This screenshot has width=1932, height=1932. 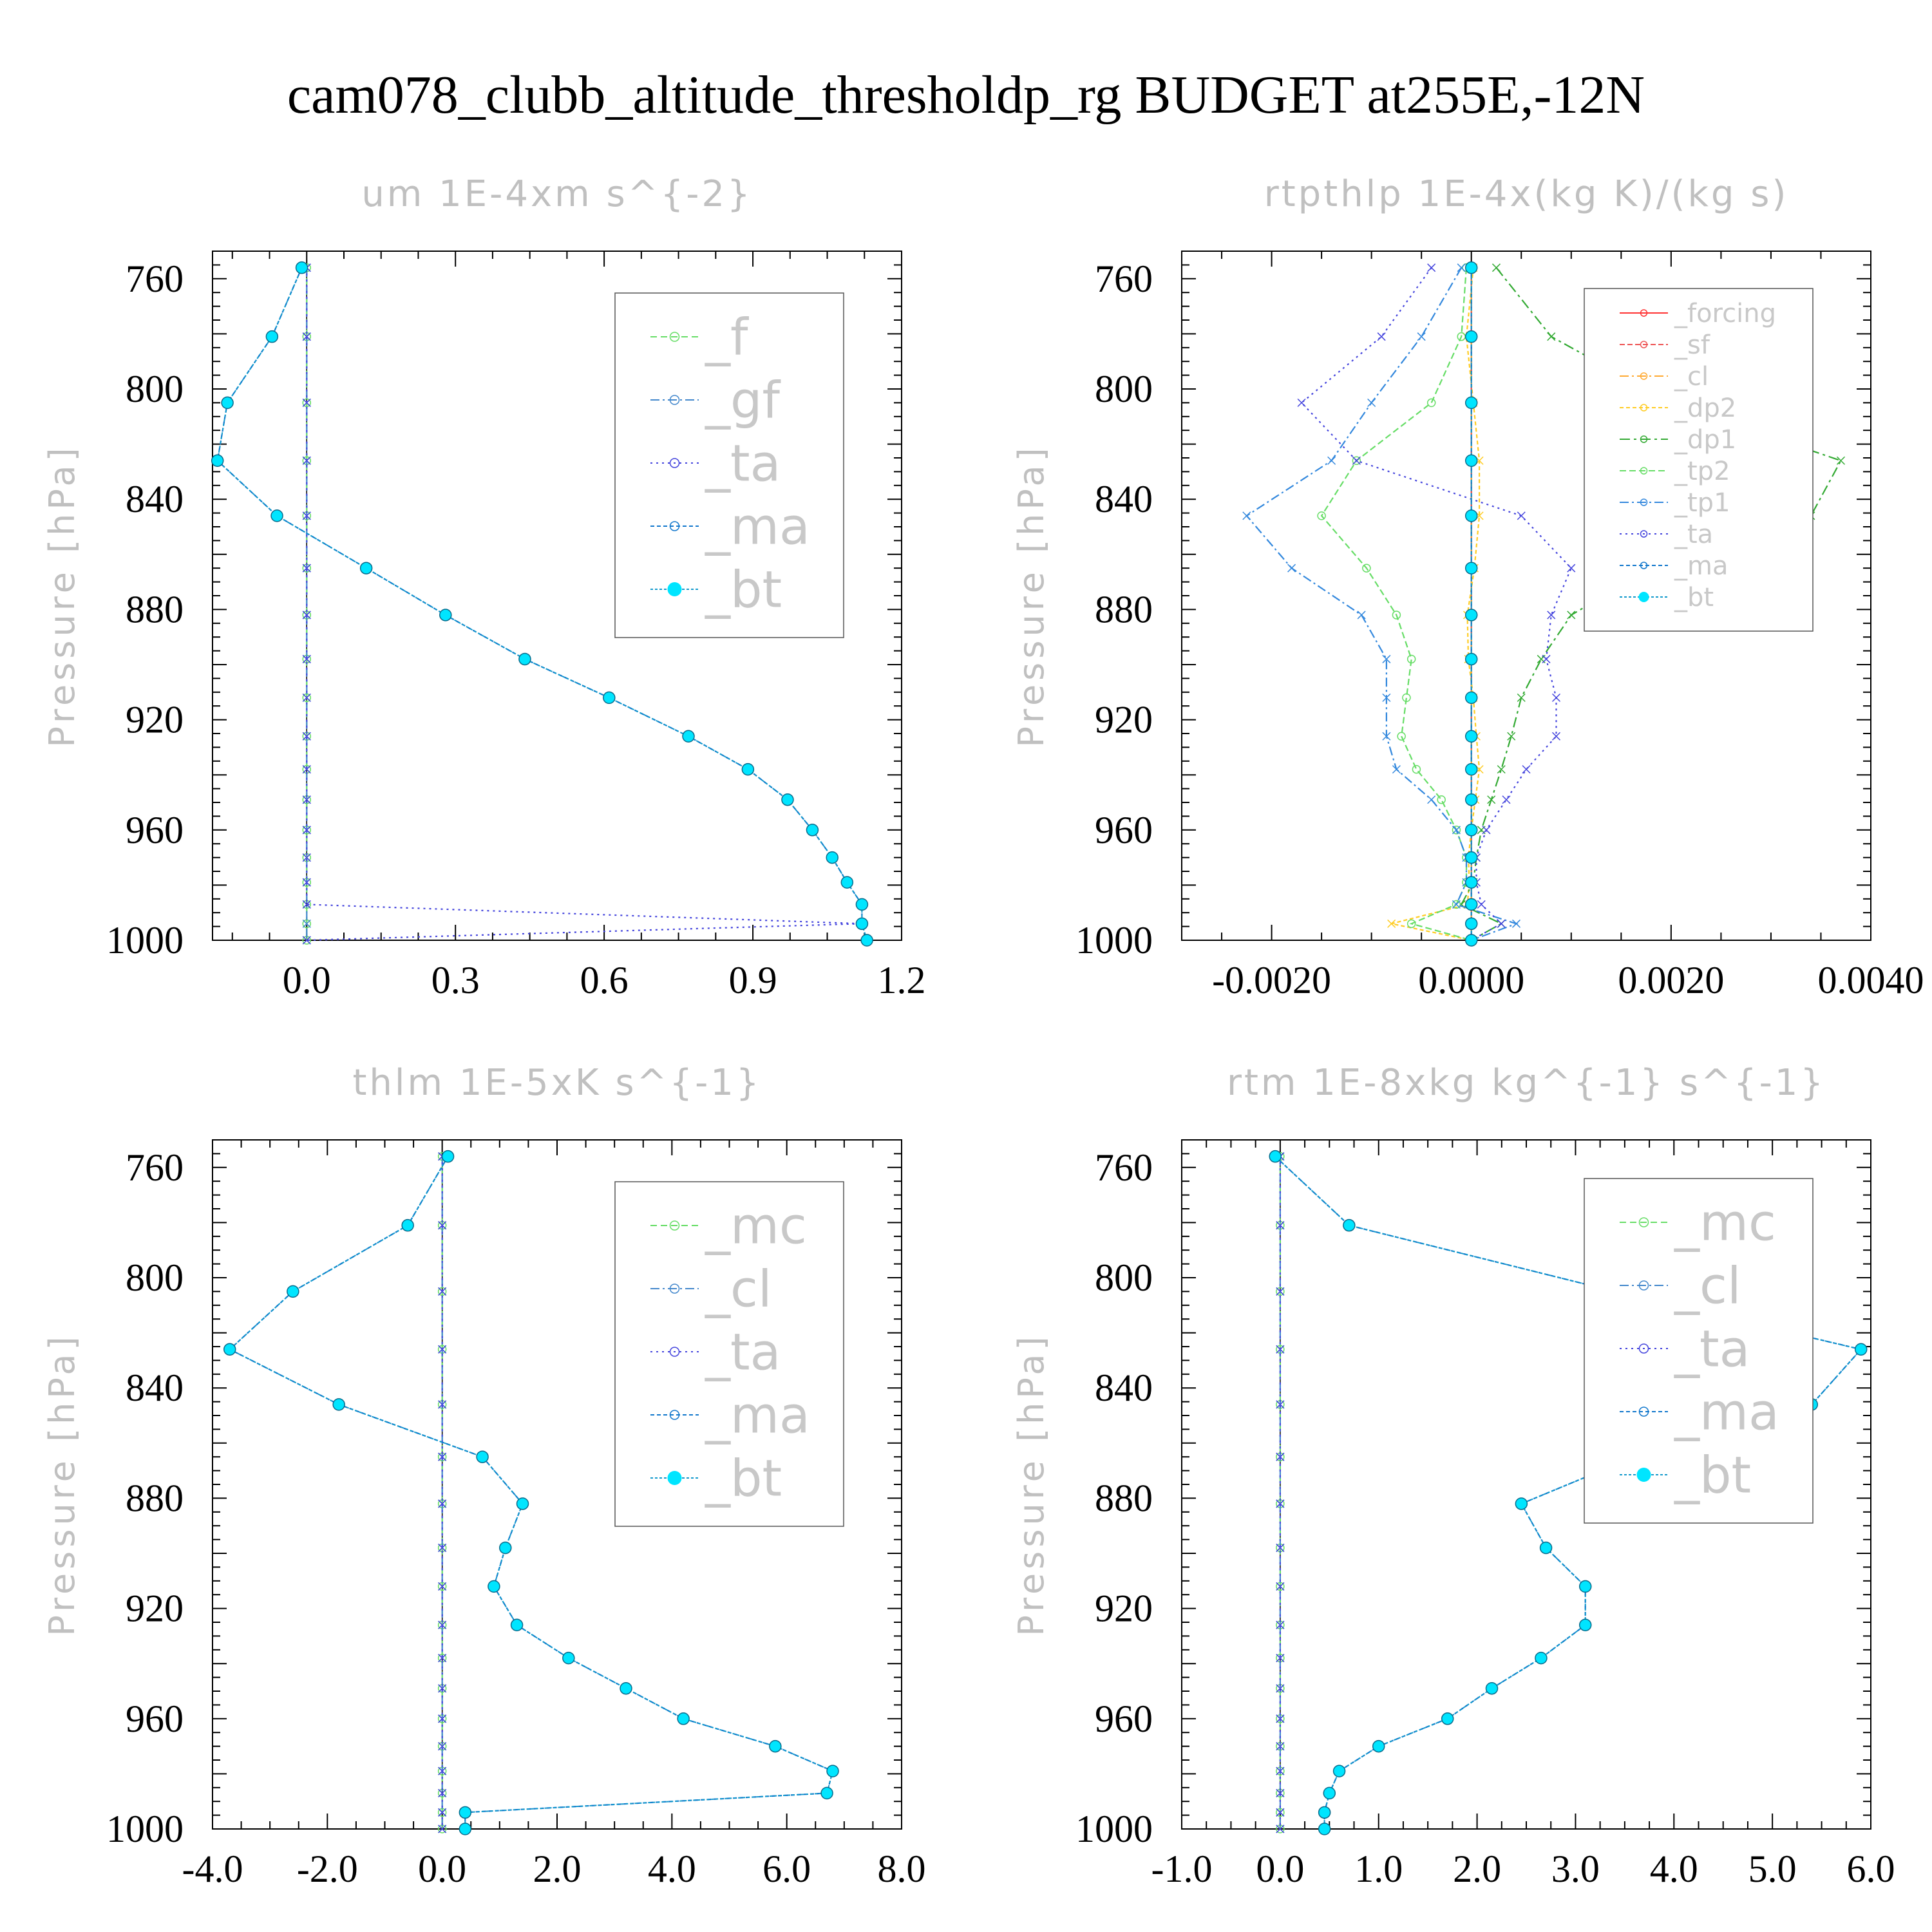 What do you see at coordinates (557, 1869) in the screenshot?
I see `x-tick-label: 2.0` at bounding box center [557, 1869].